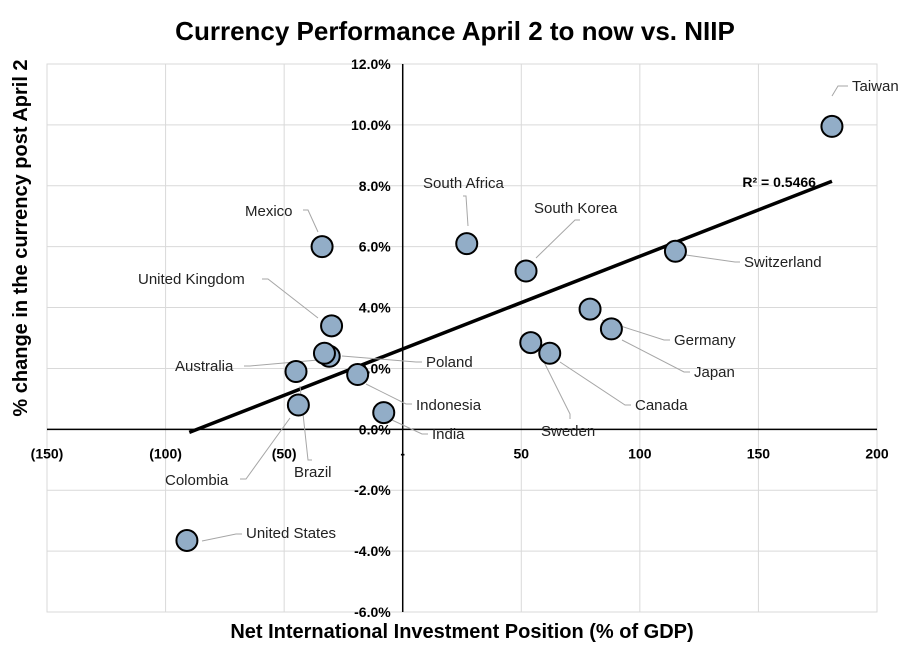 Image resolution: width=910 pixels, height=661 pixels. I want to click on x-tick-label: 150, so click(759, 453).